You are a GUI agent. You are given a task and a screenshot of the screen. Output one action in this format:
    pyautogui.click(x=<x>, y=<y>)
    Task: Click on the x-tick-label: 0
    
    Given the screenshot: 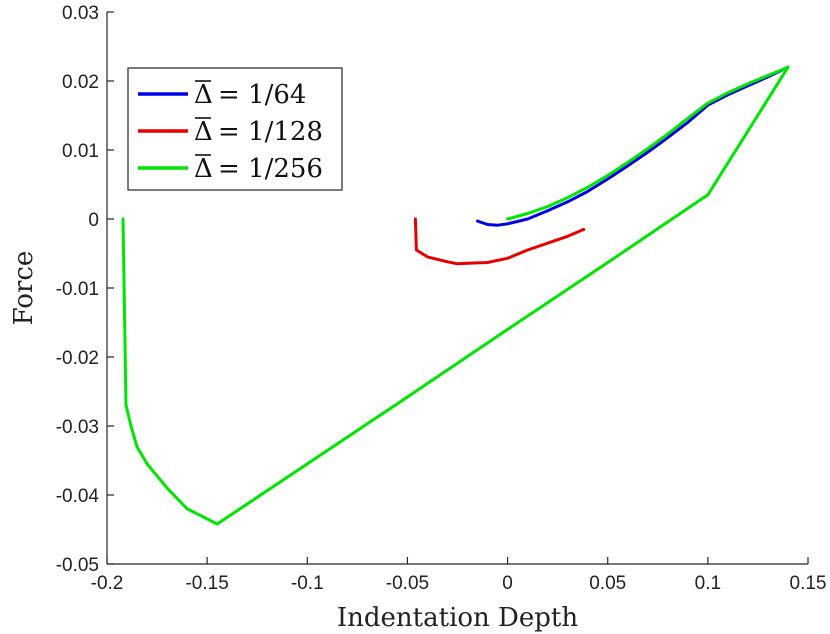 What is the action you would take?
    pyautogui.click(x=507, y=583)
    